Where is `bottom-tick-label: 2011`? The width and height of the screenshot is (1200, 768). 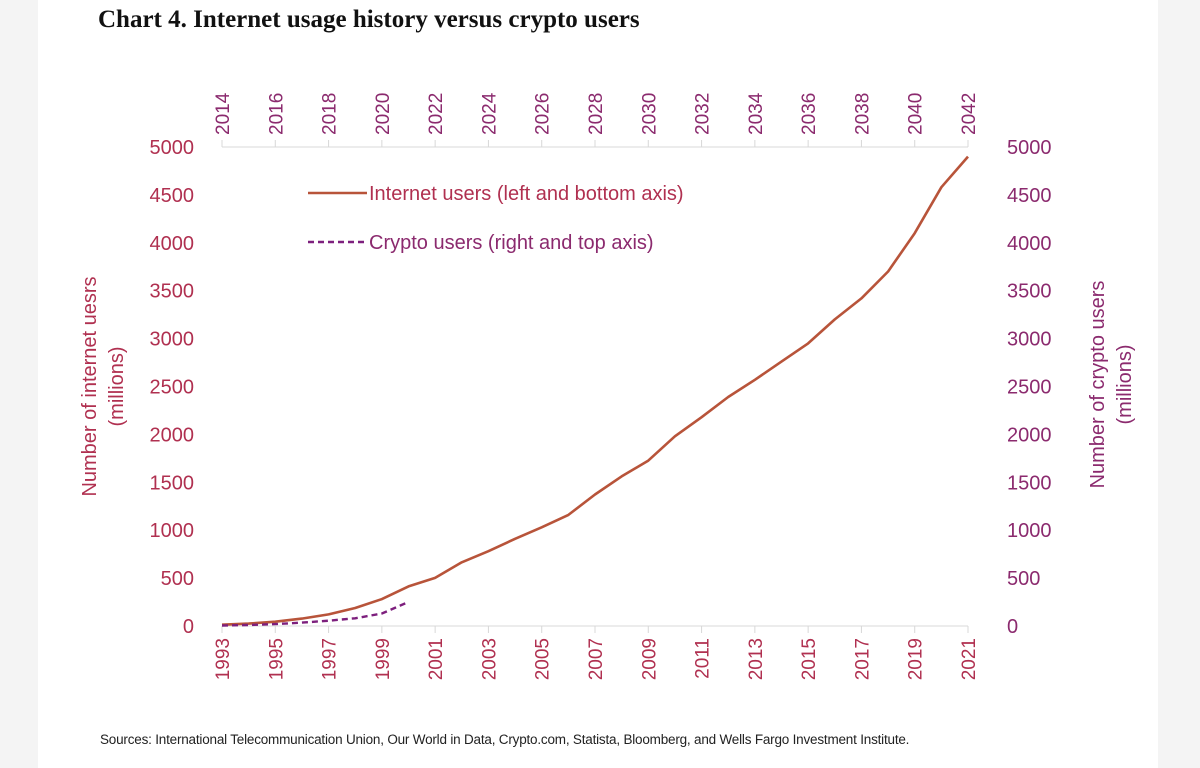 bottom-tick-label: 2011 is located at coordinates (703, 658).